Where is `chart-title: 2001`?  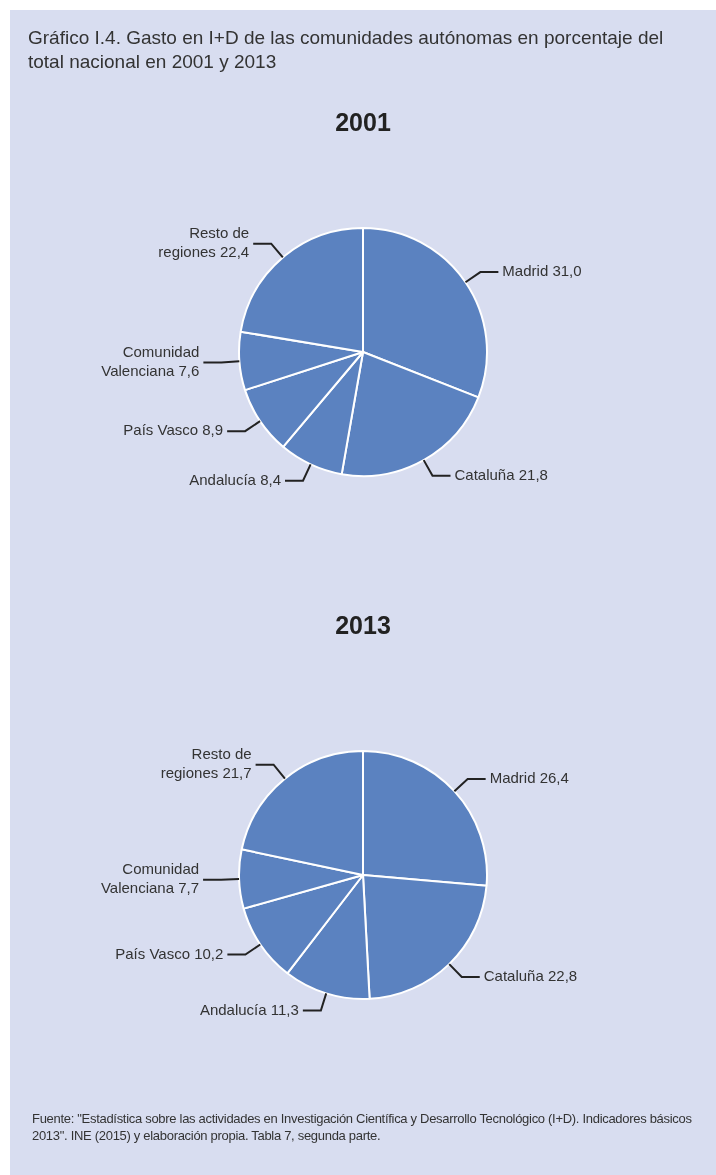
chart-title: 2001 is located at coordinates (363, 122).